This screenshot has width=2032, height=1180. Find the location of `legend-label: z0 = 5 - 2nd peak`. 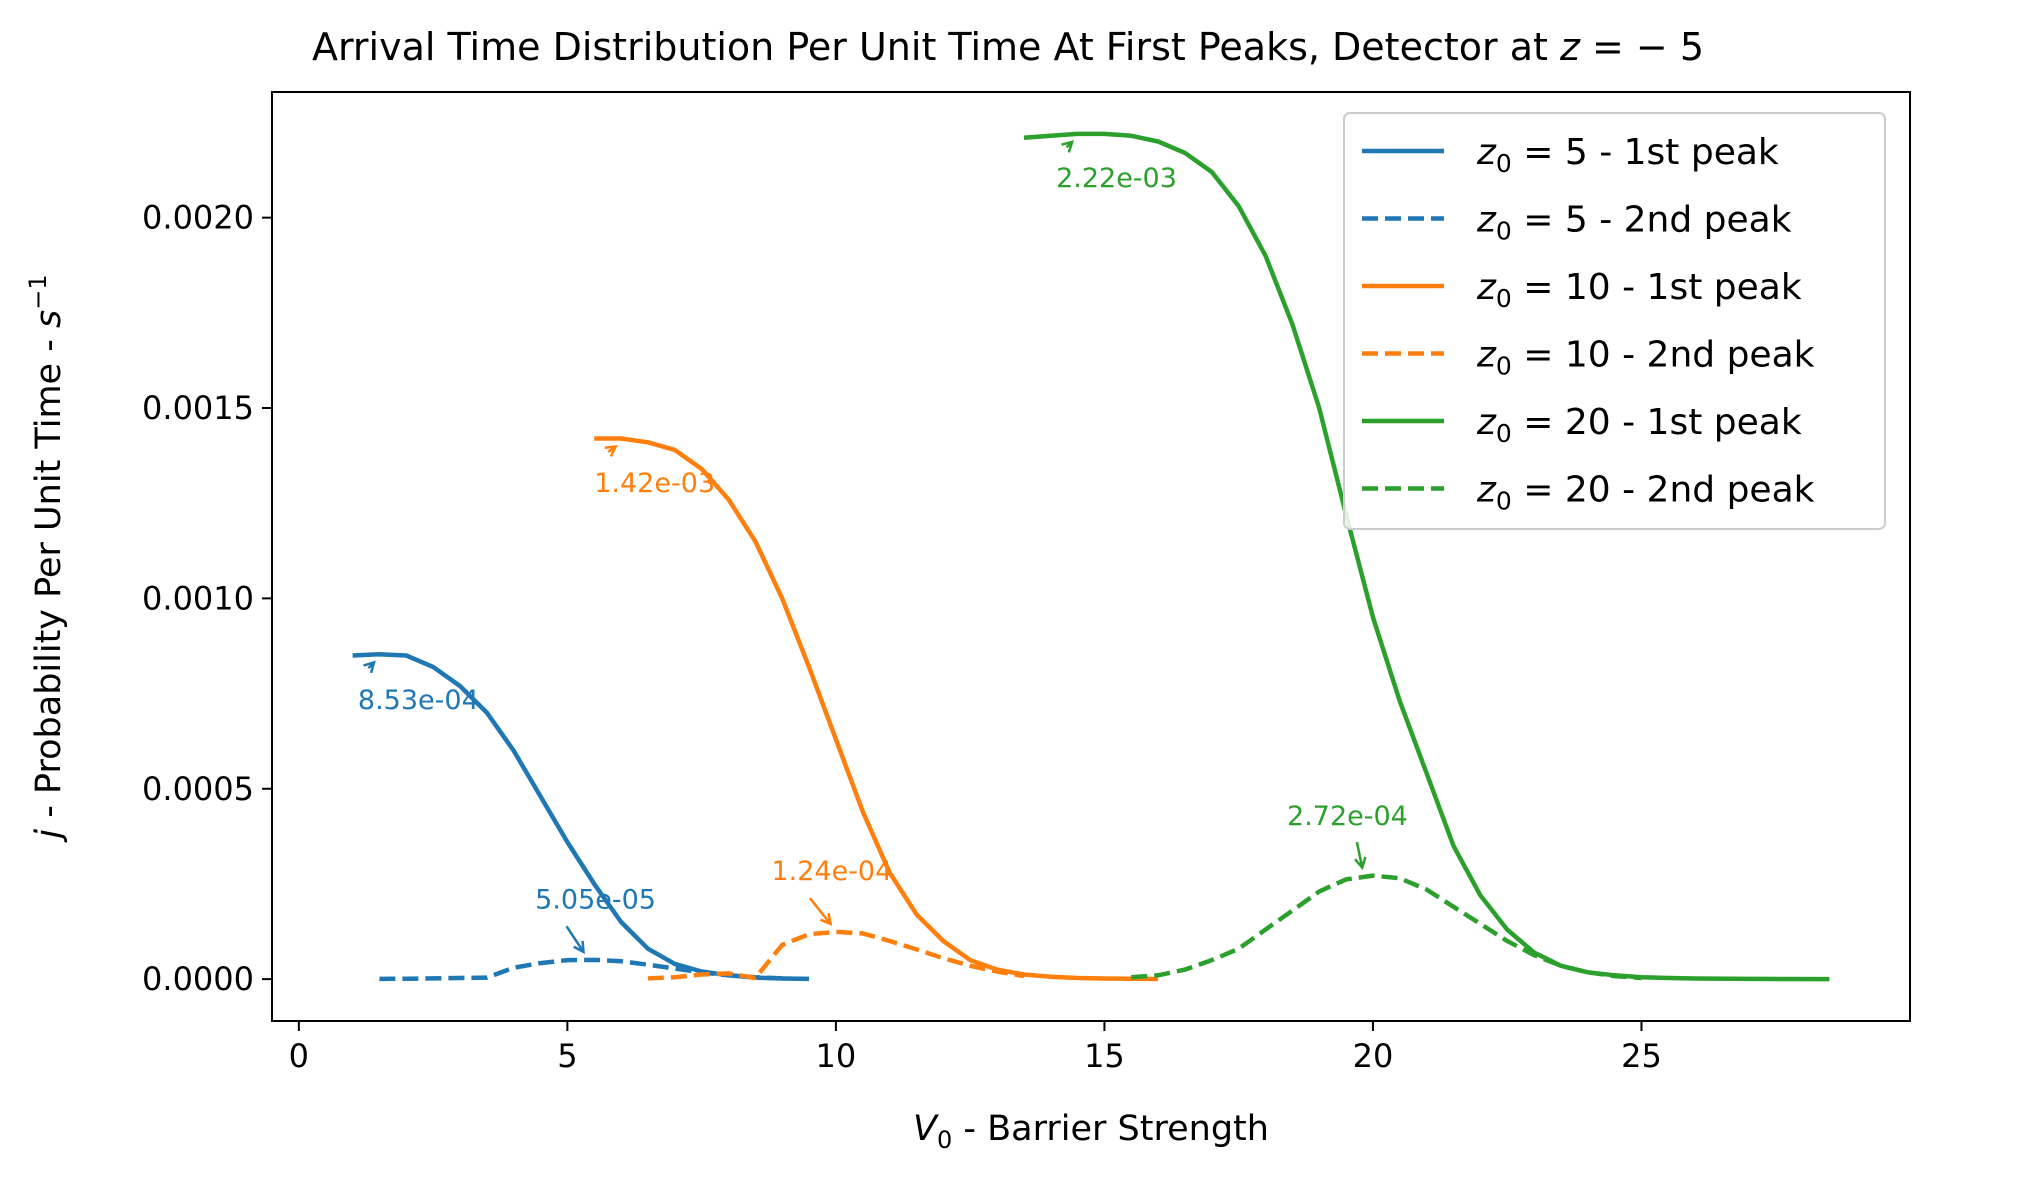

legend-label: z0 = 5 - 2nd peak is located at coordinates (1634, 223).